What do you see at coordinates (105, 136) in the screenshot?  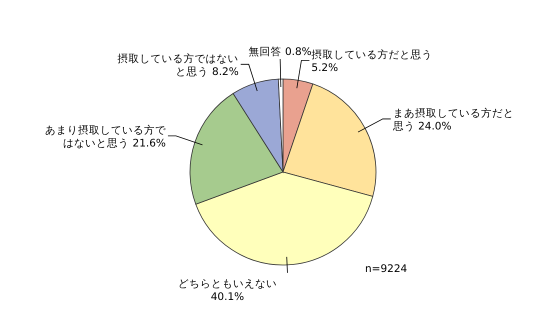 I see `slice-label: あまり摂取している方ではないと思う 21.6%` at bounding box center [105, 136].